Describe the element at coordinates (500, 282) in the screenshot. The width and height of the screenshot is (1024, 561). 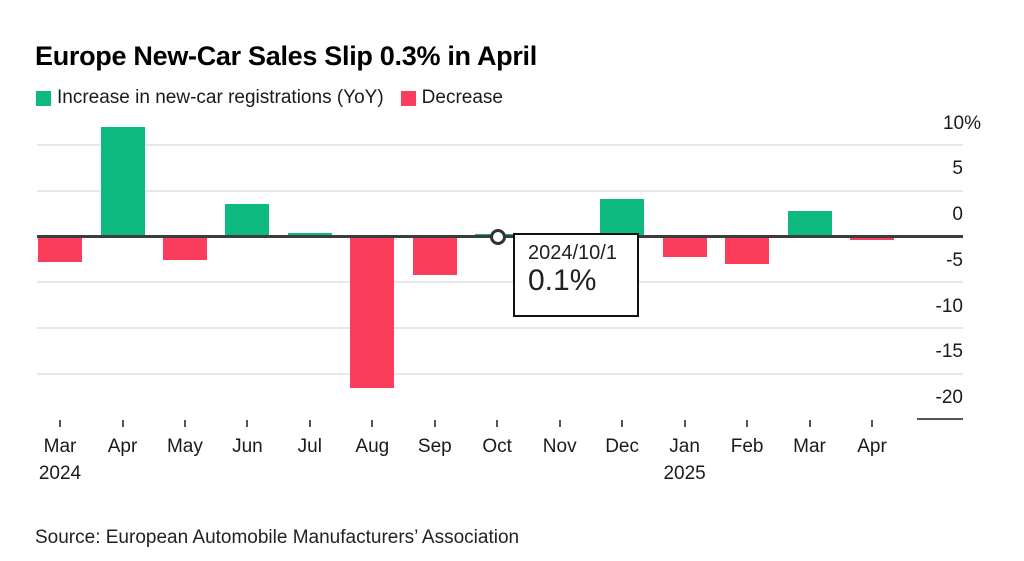
I see `gridline--5` at that location.